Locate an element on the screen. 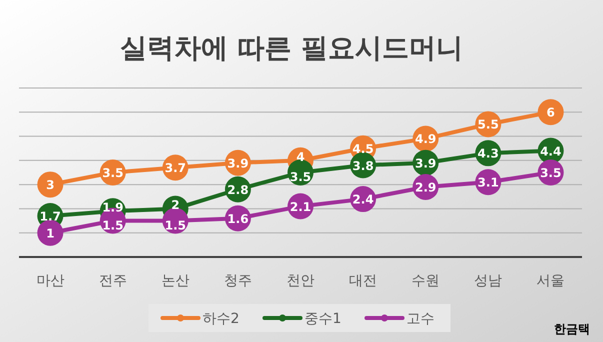 Image resolution: width=603 pixels, height=342 pixels. data-label: 2.8 is located at coordinates (238, 189).